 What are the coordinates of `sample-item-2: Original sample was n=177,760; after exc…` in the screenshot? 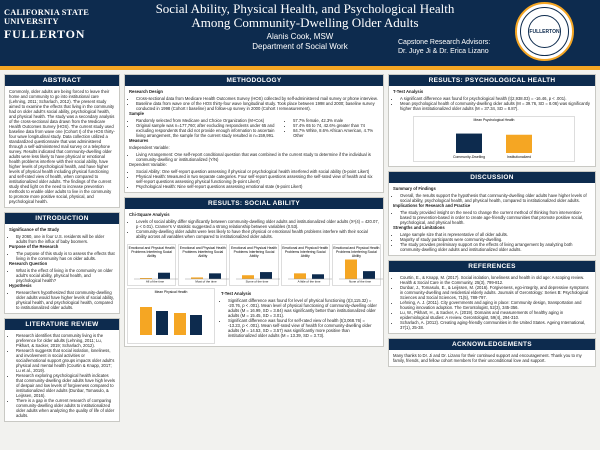 It's located at (209, 130).